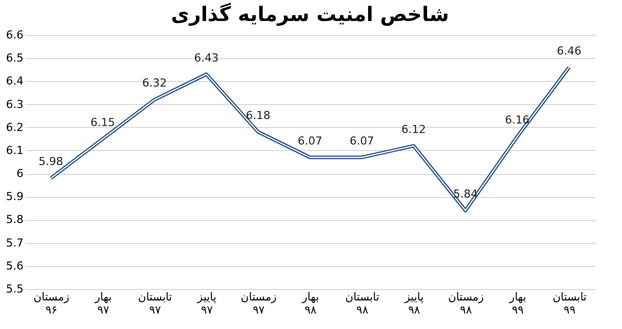 This screenshot has height=329, width=622. What do you see at coordinates (15, 197) in the screenshot?
I see `y-tick-label: 5.9` at bounding box center [15, 197].